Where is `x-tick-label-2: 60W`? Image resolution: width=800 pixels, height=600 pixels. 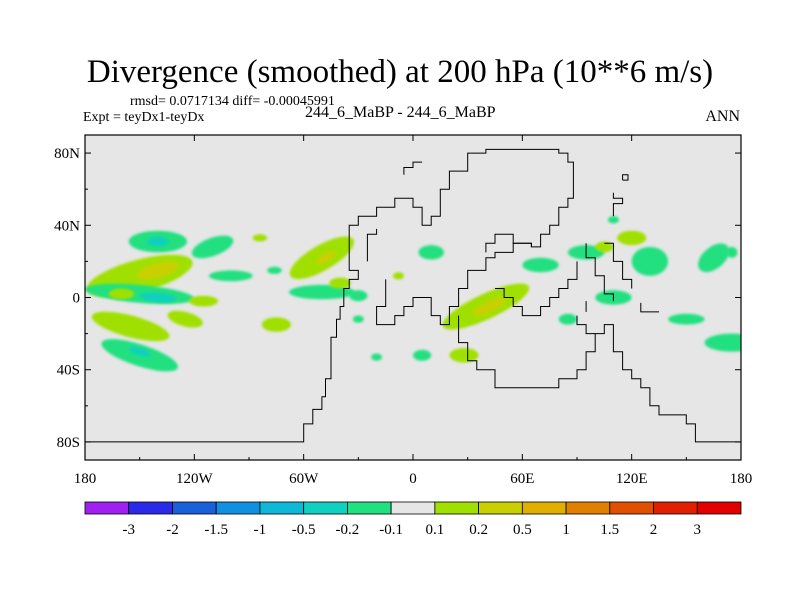
x-tick-label-2: 60W is located at coordinates (304, 479).